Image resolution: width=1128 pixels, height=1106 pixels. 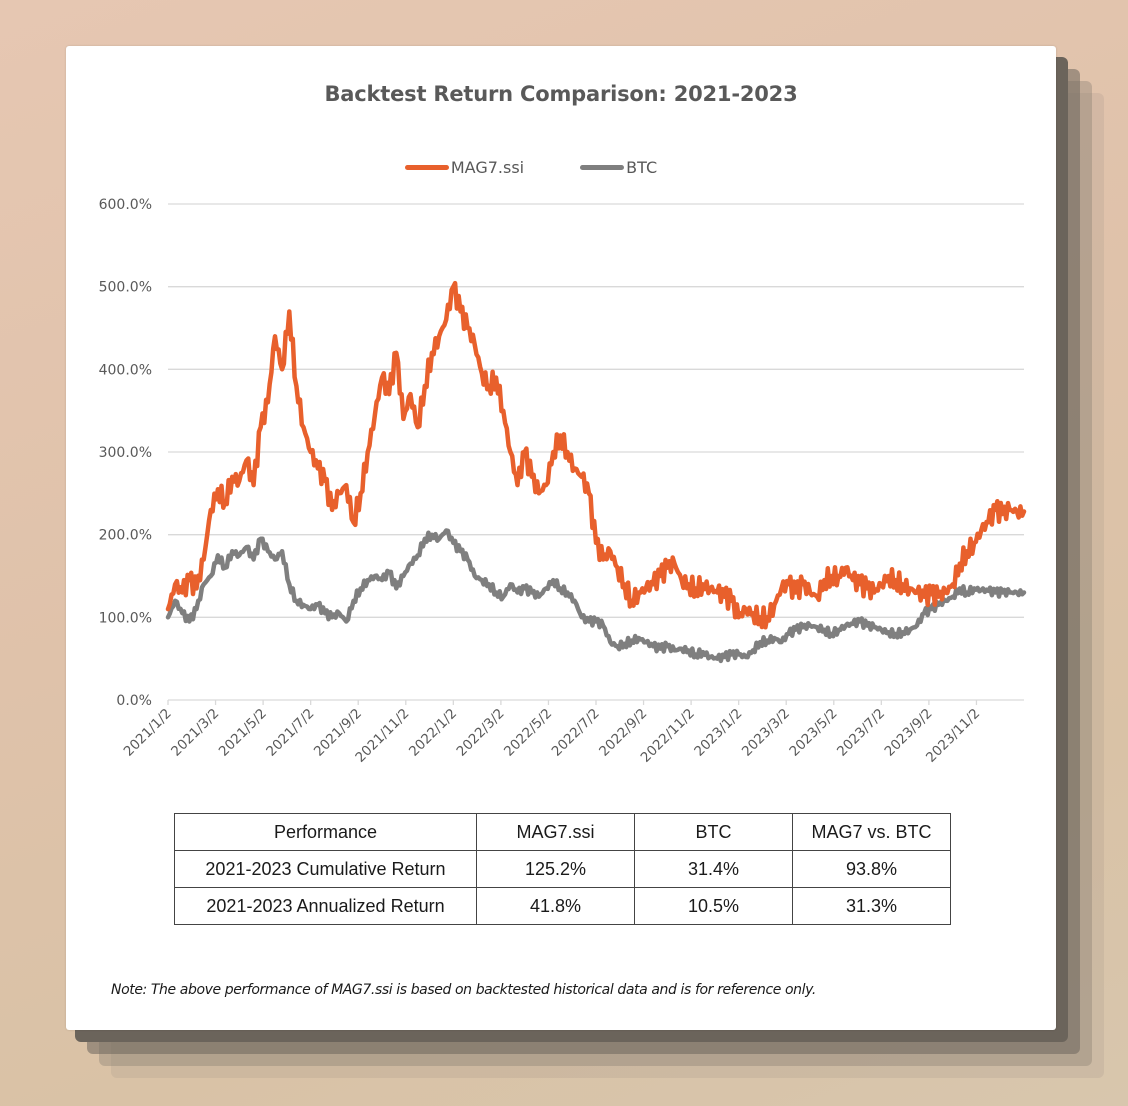 I want to click on legend-label-btc: BTC, so click(x=642, y=167).